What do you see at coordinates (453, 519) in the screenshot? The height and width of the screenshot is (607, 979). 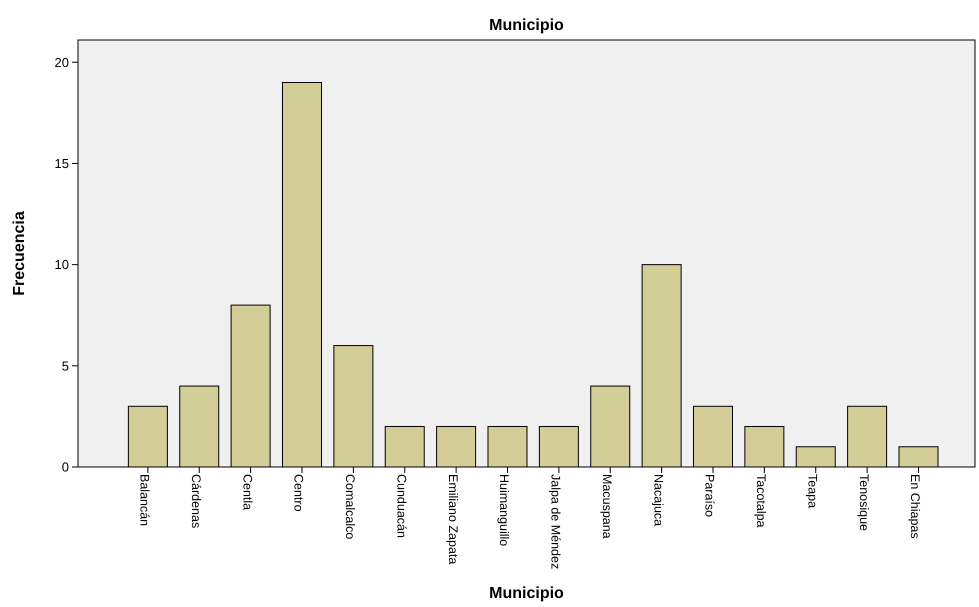 I see `x-tick-label: Emiliano Zapata` at bounding box center [453, 519].